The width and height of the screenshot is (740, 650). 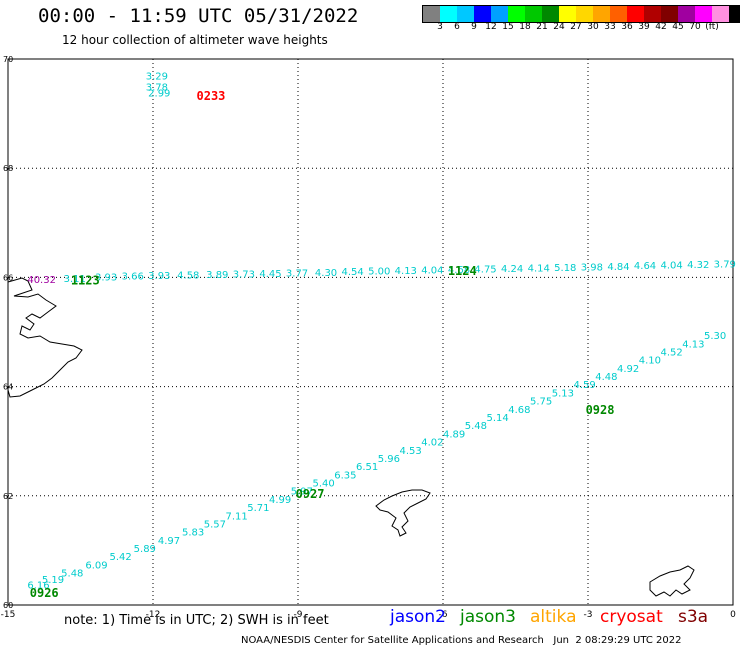 What do you see at coordinates (541, 402) in the screenshot?
I see `swh-value: 5.75` at bounding box center [541, 402].